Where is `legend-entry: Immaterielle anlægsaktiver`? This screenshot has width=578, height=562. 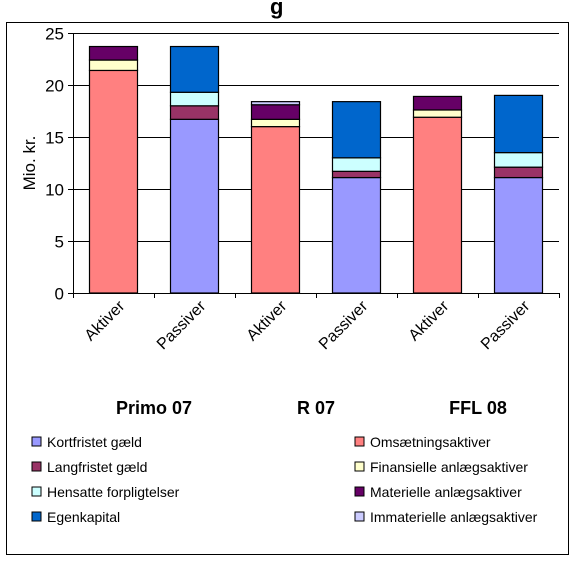 legend-entry: Immaterielle anlægsaktiver is located at coordinates (454, 517).